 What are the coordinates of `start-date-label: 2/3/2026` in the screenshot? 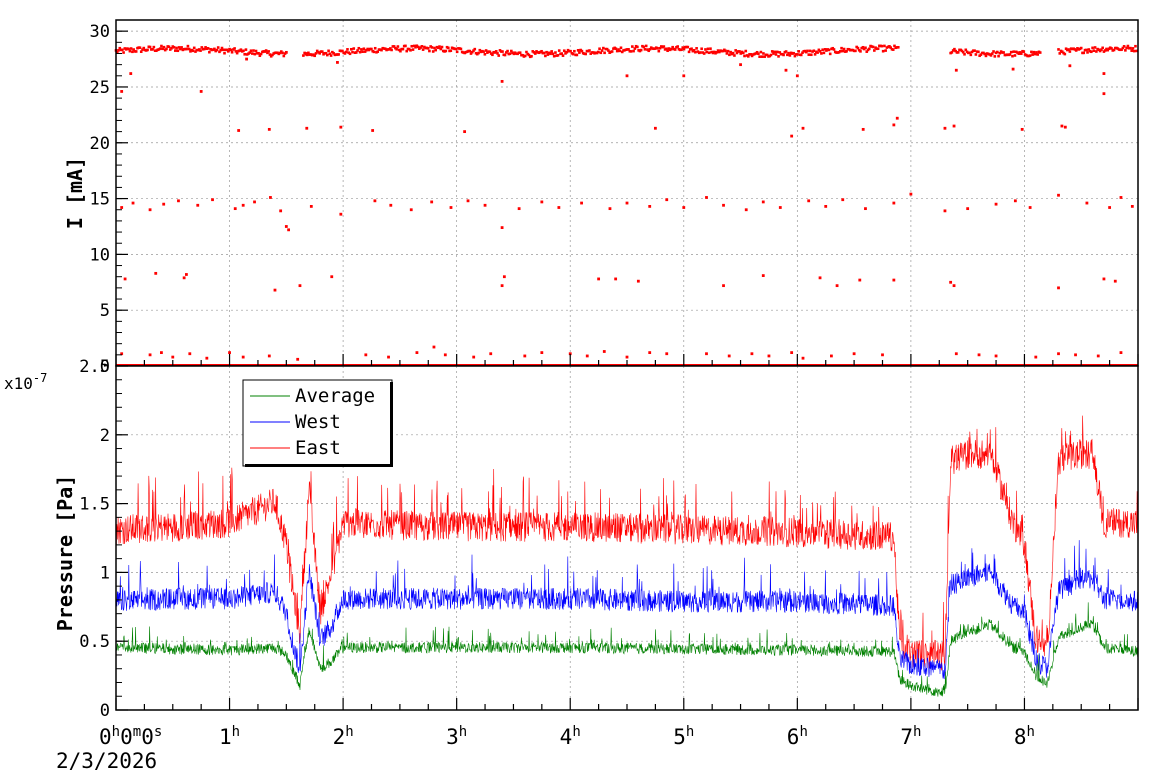 It's located at (106, 761).